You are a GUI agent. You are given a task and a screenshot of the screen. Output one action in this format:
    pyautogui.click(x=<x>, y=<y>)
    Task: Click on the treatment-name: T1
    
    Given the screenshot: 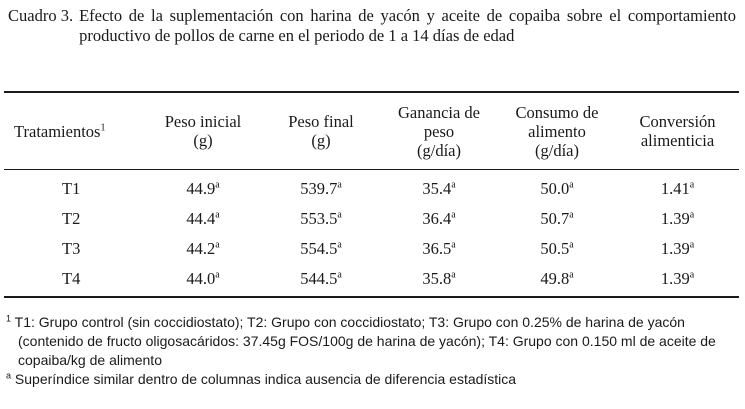 What is the action you would take?
    pyautogui.click(x=71, y=188)
    